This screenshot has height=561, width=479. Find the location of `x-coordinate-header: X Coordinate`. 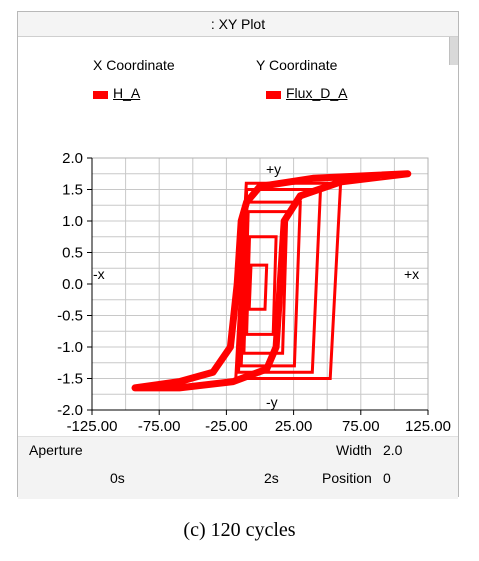

x-coordinate-header: X Coordinate is located at coordinates (134, 65).